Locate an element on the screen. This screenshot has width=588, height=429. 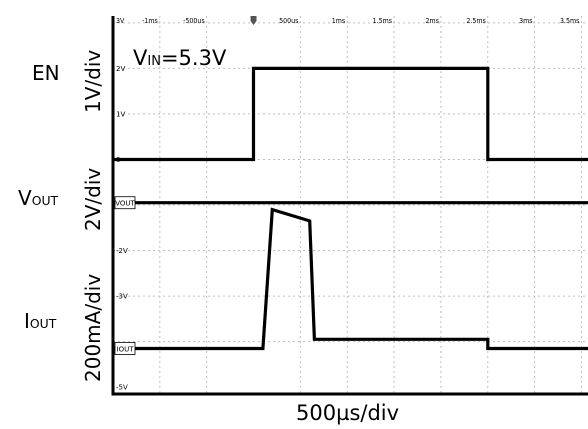
channel-en-name: EN is located at coordinates (46, 73).